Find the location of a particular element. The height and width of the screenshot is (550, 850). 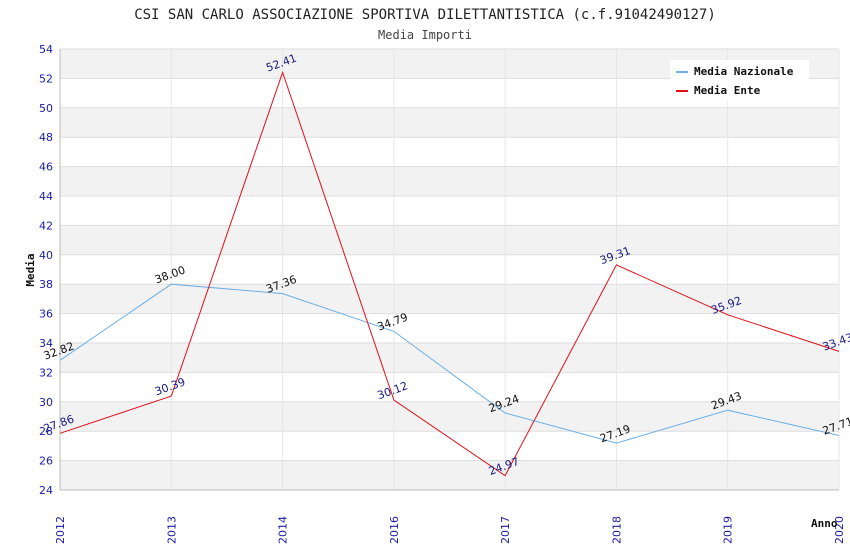

y-tick-label: 50 is located at coordinates (46, 108).